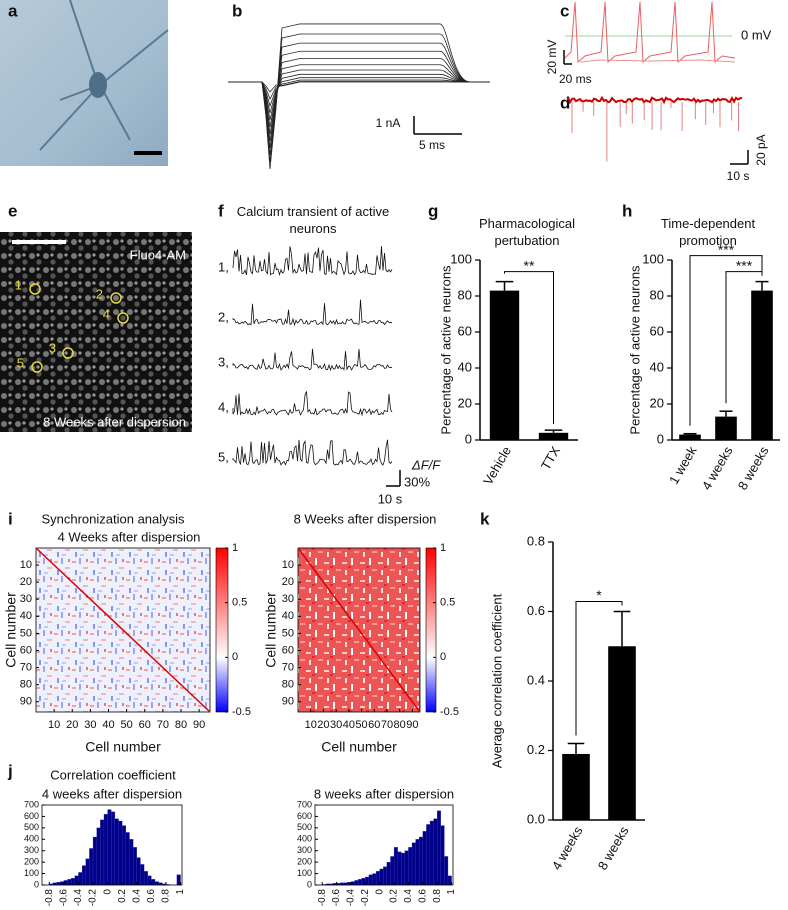  Describe the element at coordinates (52, 347) in the screenshot. I see `cell-label: 3` at that location.